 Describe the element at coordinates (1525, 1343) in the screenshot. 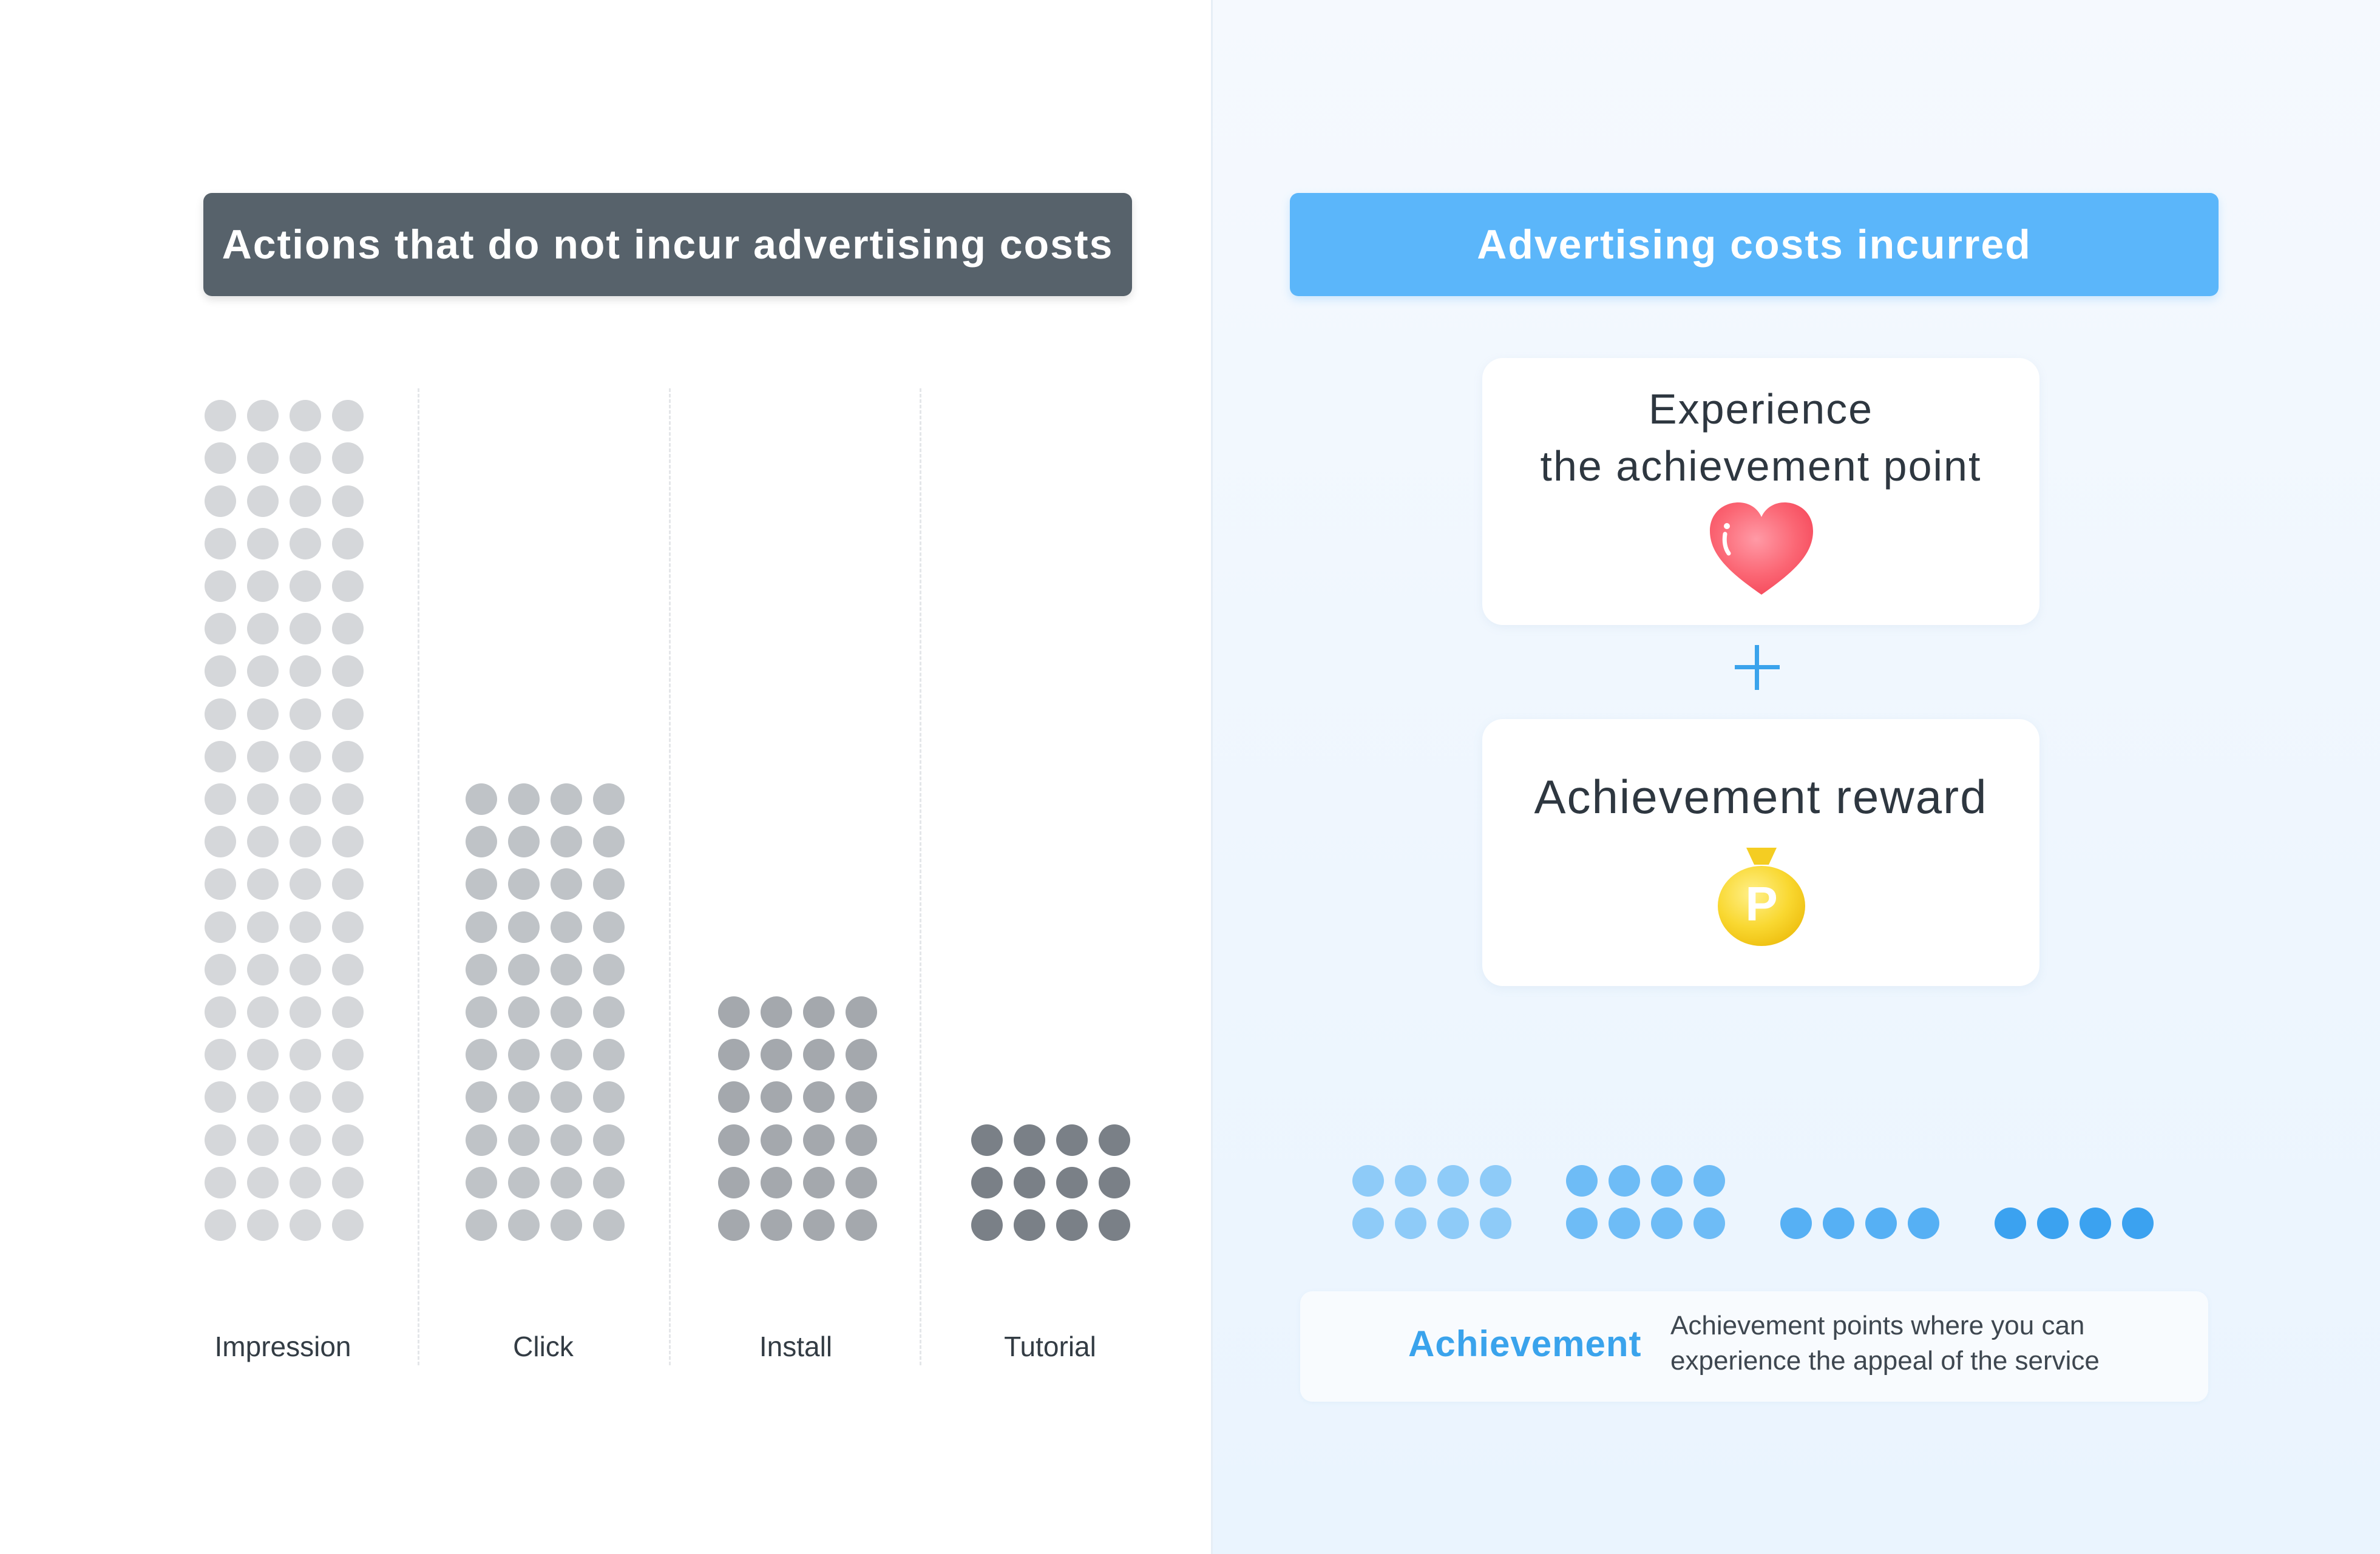

I see `legend-title: Achievement` at that location.